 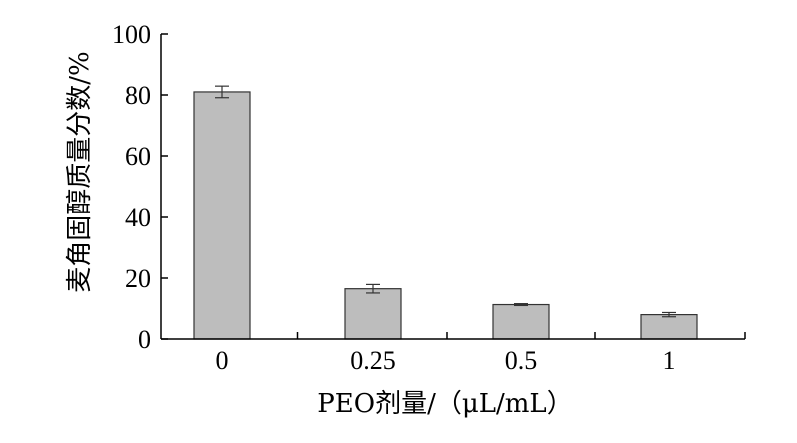 What do you see at coordinates (373, 360) in the screenshot?
I see `x-tick-label-0.25: 0.25` at bounding box center [373, 360].